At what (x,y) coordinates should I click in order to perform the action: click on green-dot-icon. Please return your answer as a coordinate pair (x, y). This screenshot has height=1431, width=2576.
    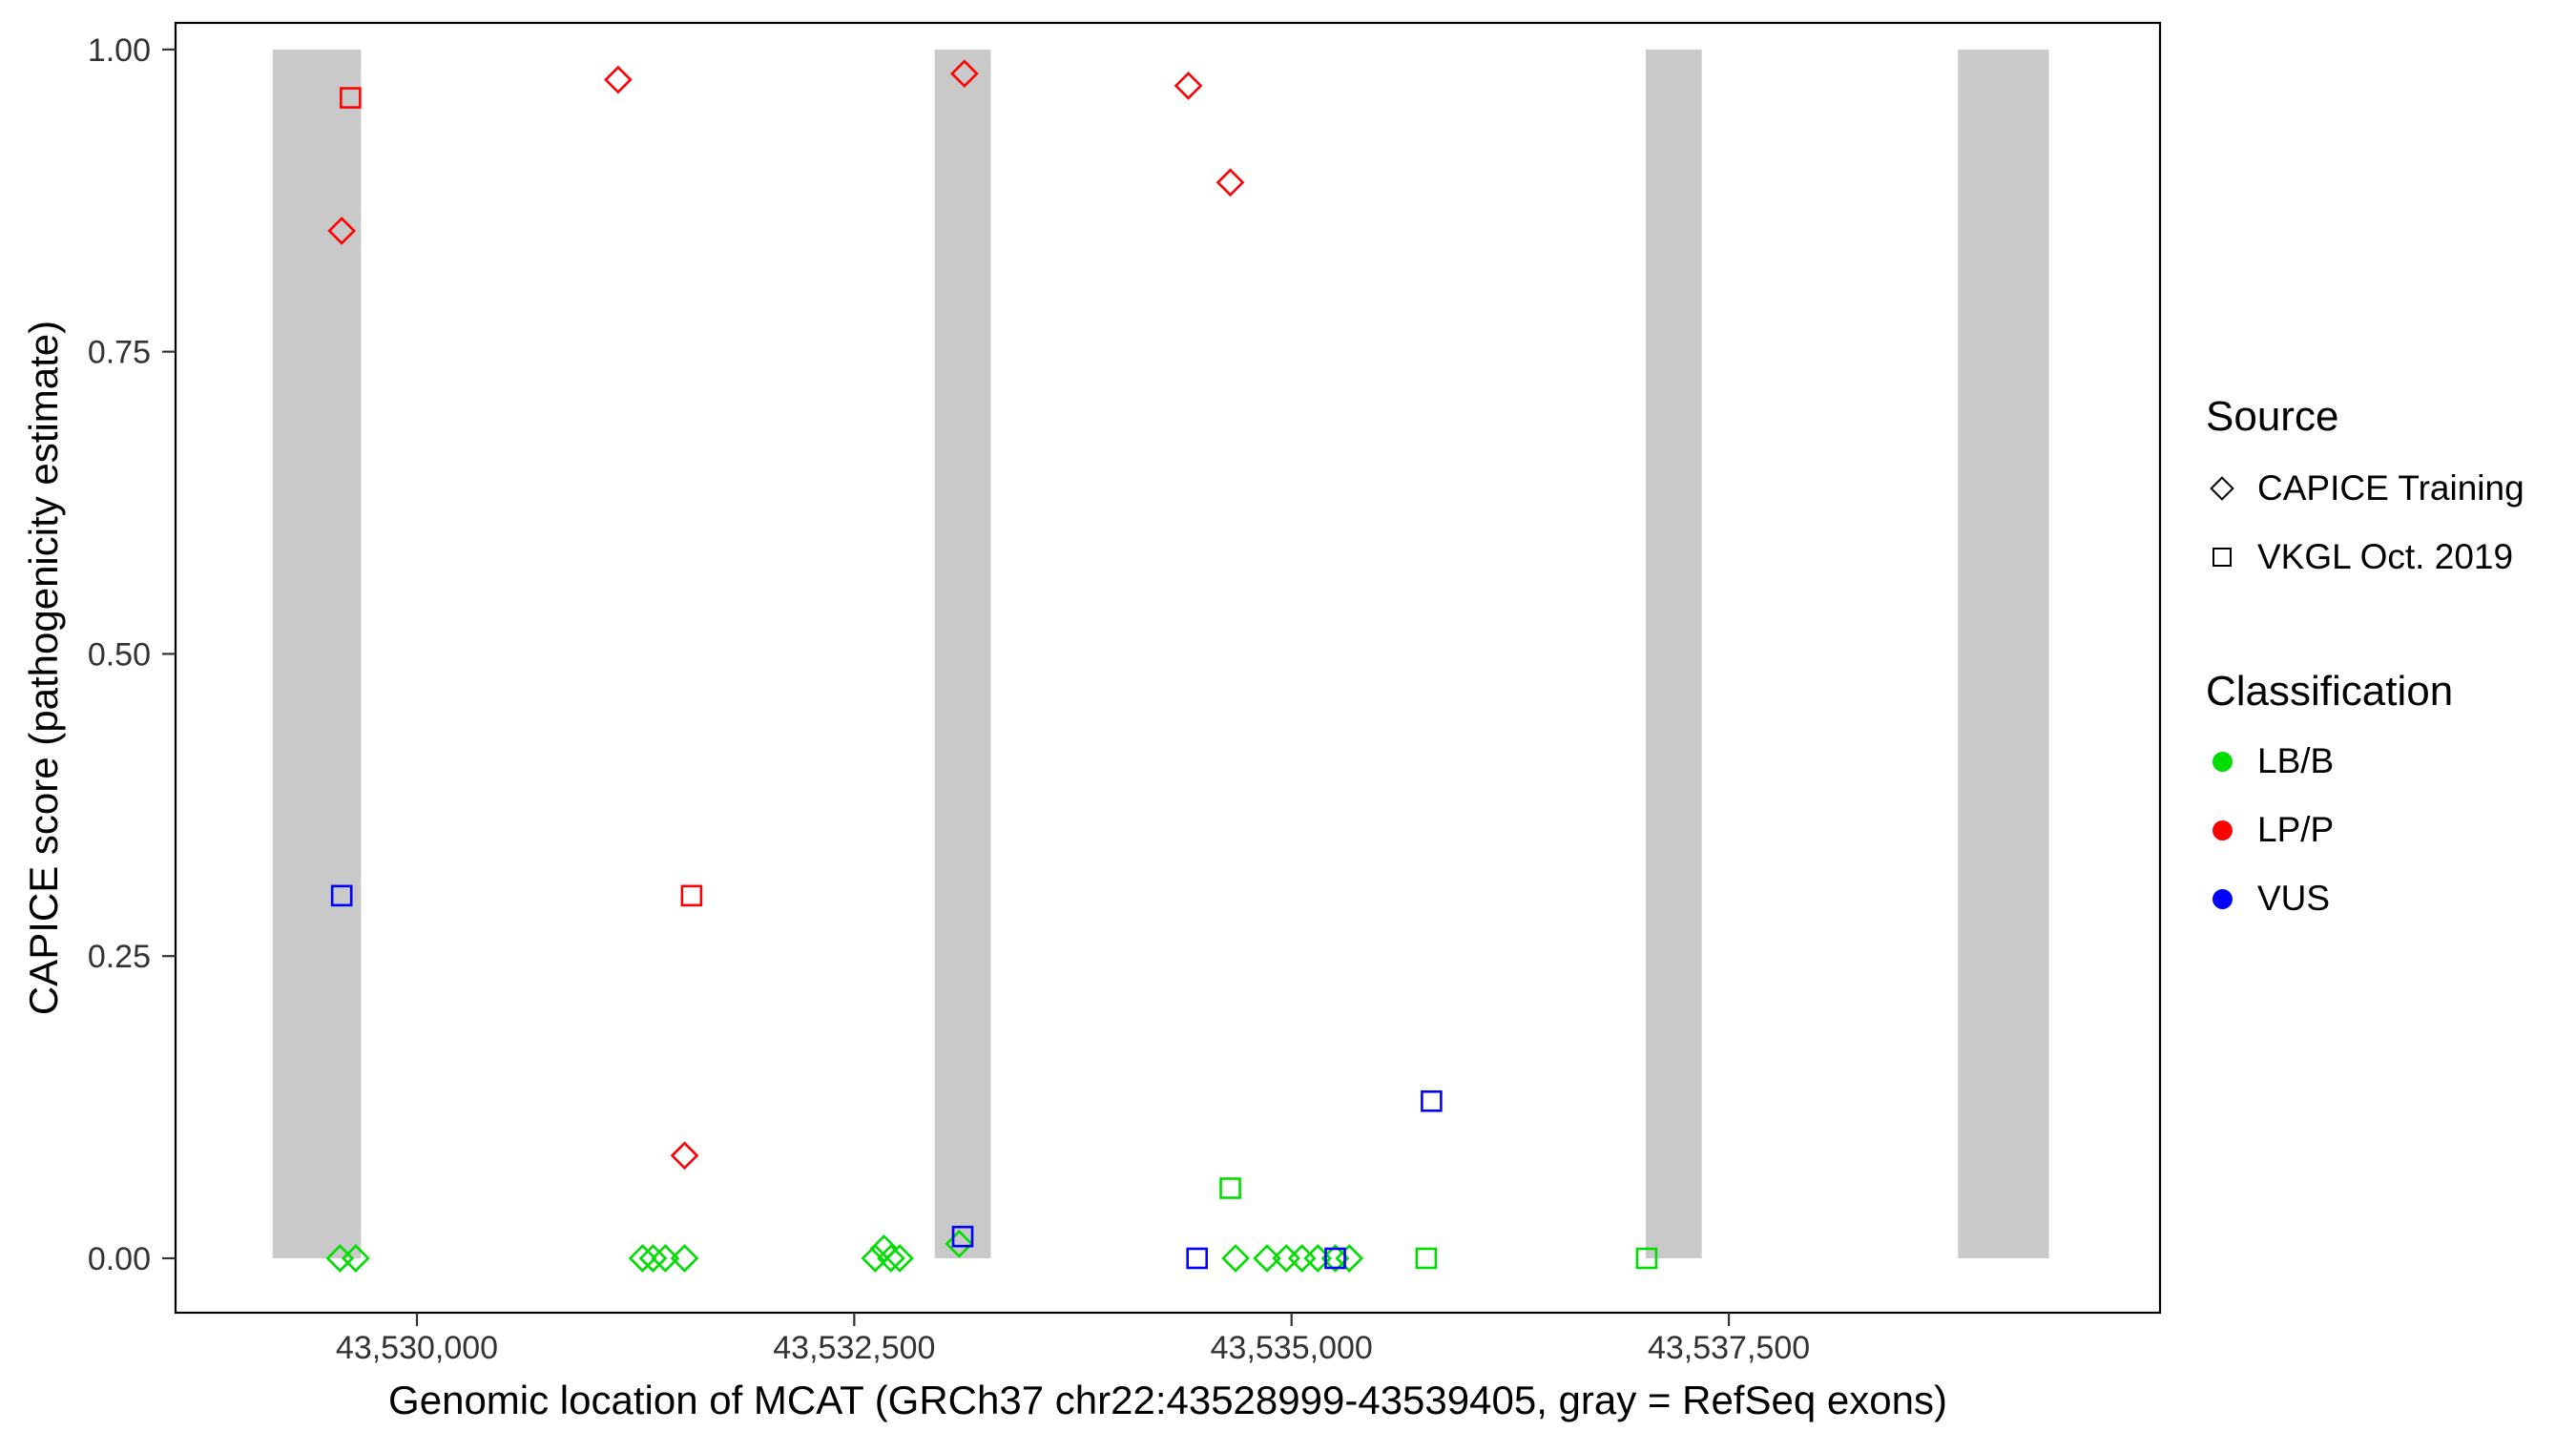
    Looking at the image, I should click on (2222, 761).